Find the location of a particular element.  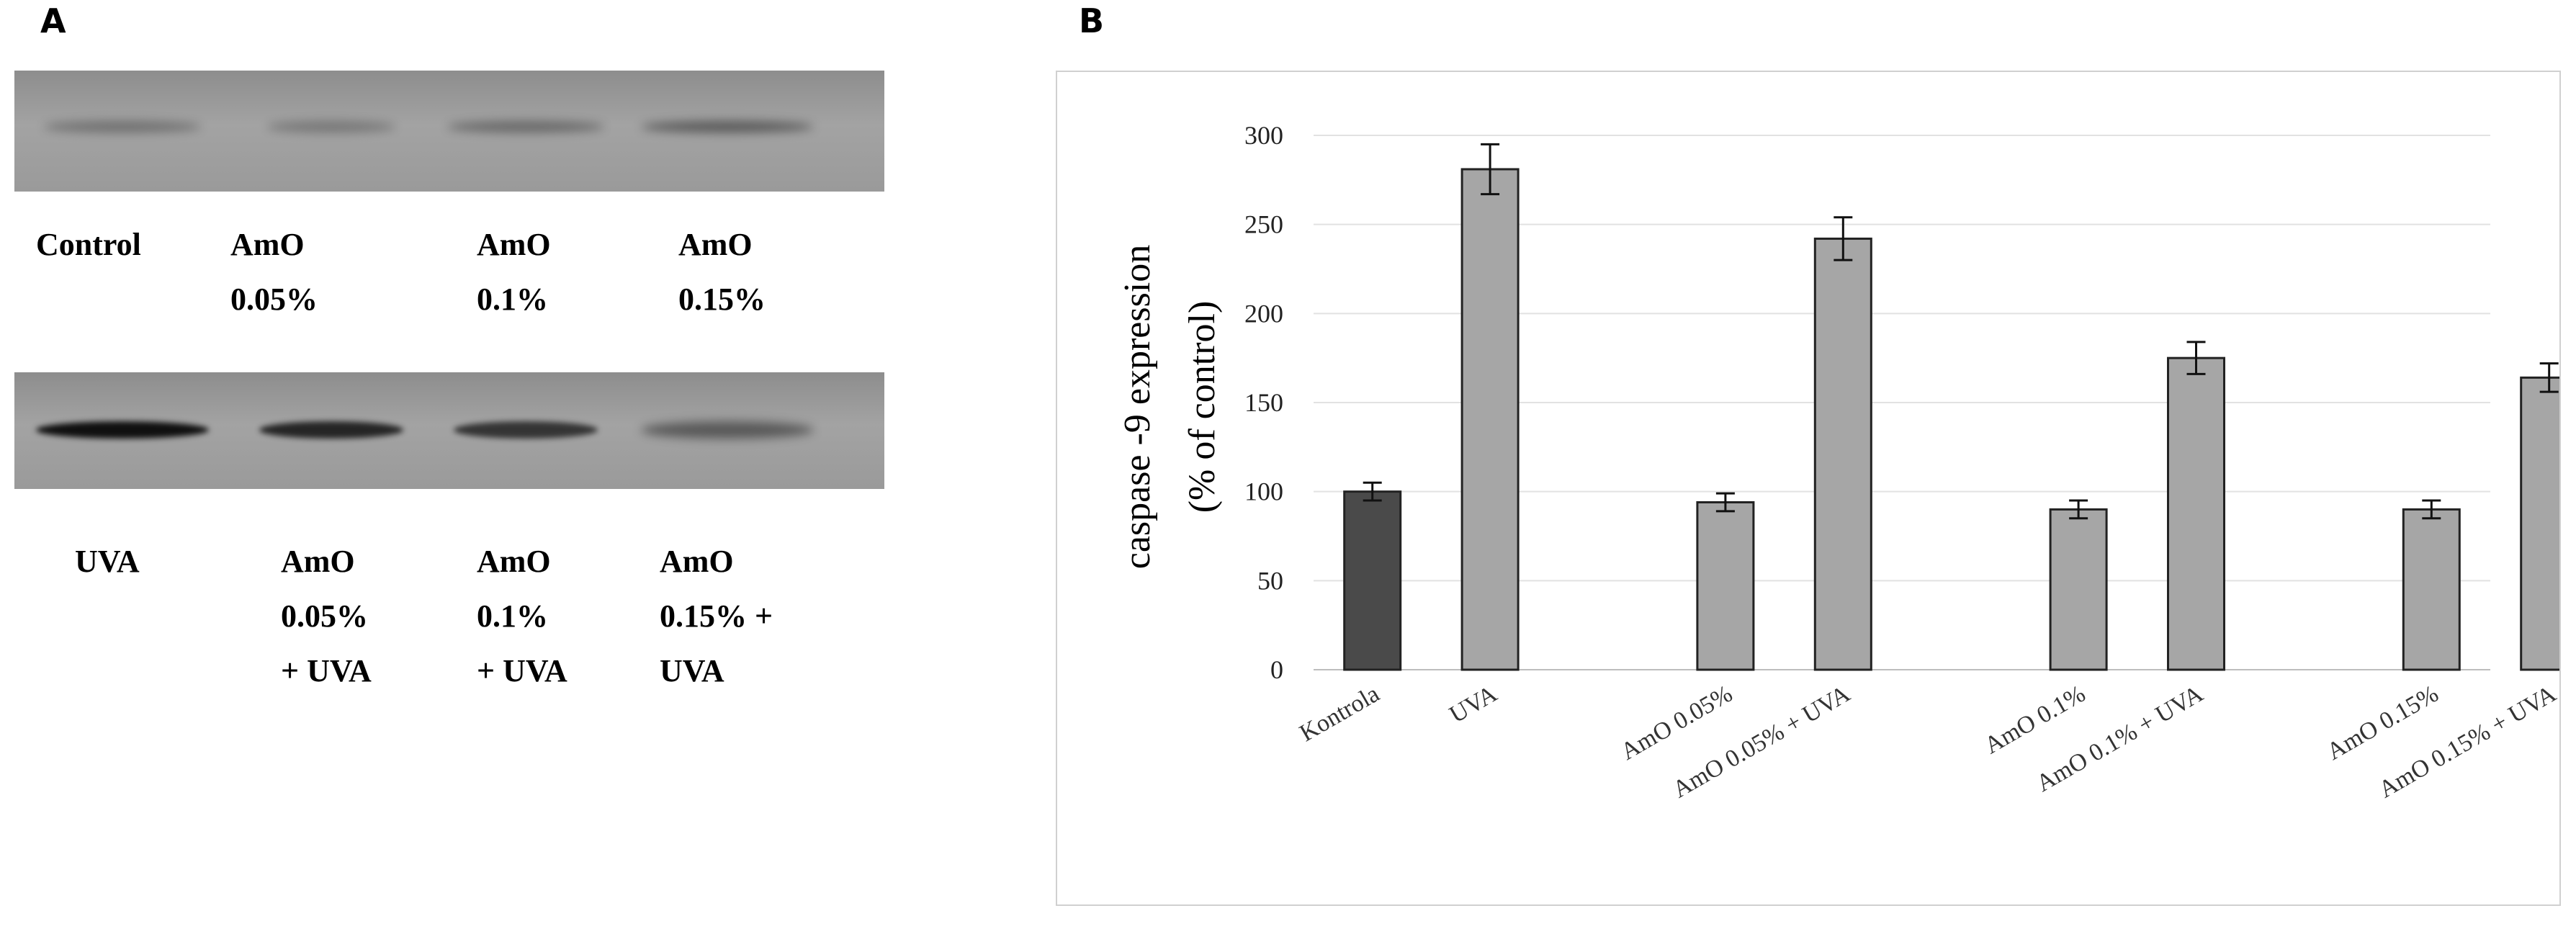

y-tick-label: 300 is located at coordinates (1263, 135).